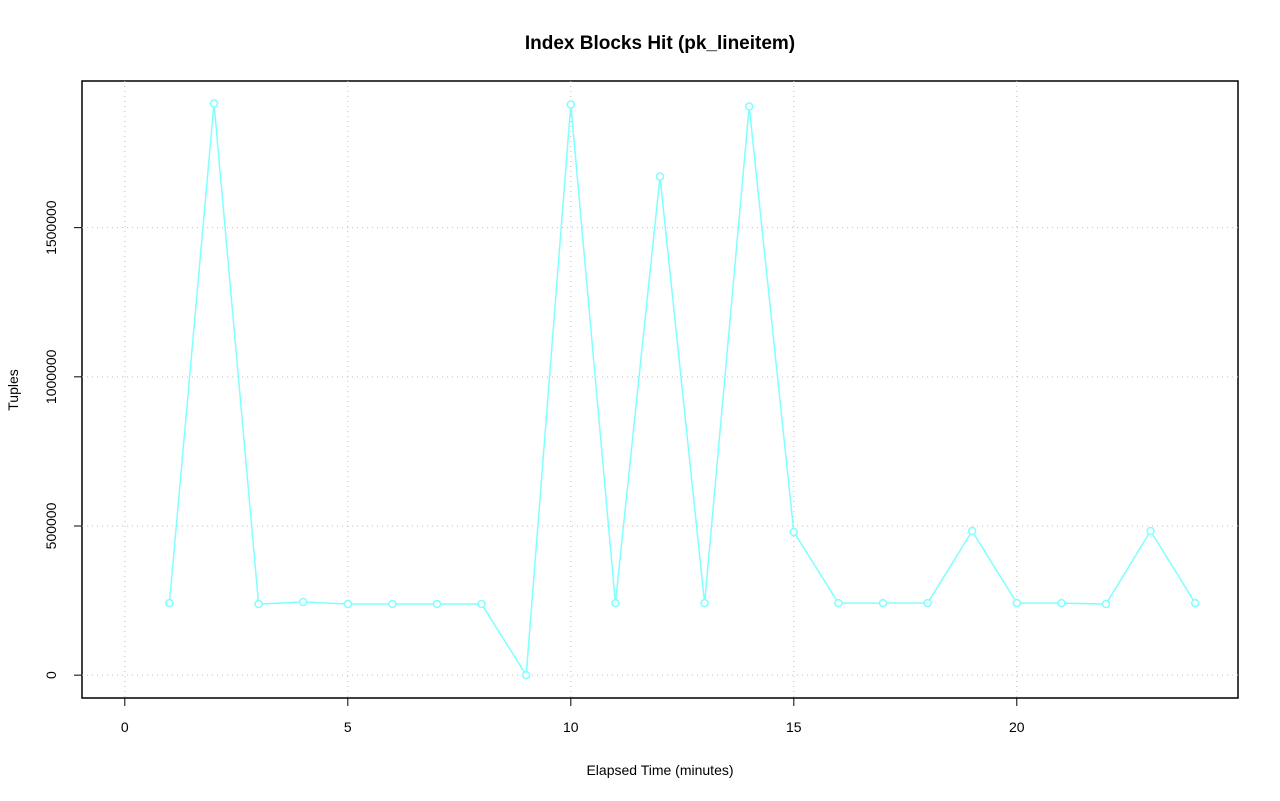 Image resolution: width=1280 pixels, height=801 pixels. I want to click on x-tick-label: 5, so click(348, 727).